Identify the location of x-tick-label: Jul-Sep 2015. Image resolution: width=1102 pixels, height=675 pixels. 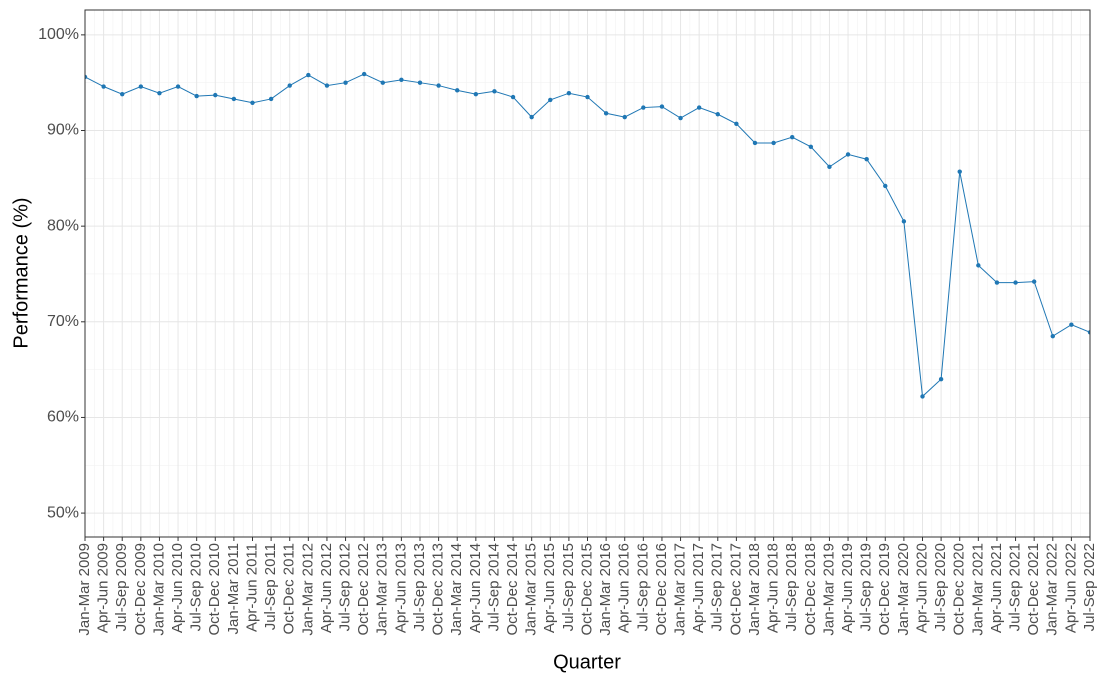
(568, 587).